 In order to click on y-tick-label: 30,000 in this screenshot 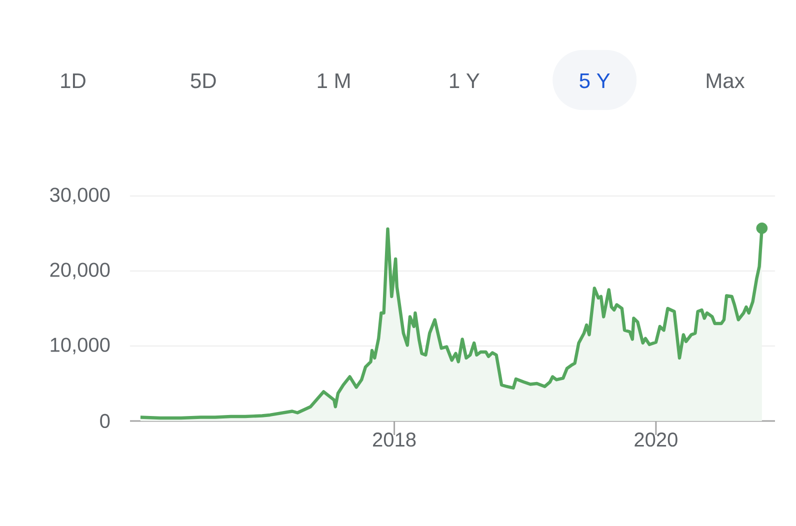, I will do `click(80, 196)`.